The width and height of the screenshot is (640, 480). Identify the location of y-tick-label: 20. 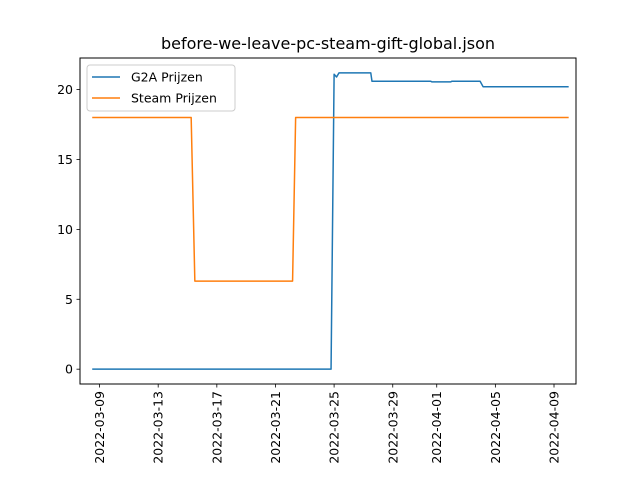
(65, 89).